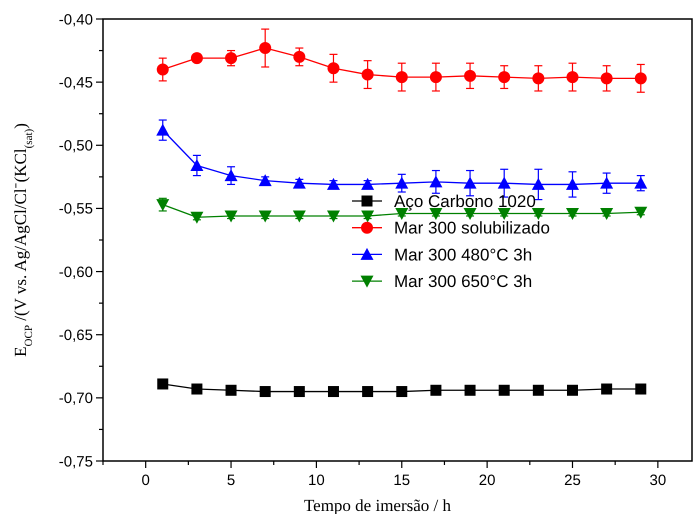 The image size is (694, 514). I want to click on legend-label: Mar 300 650°C 3h, so click(463, 282).